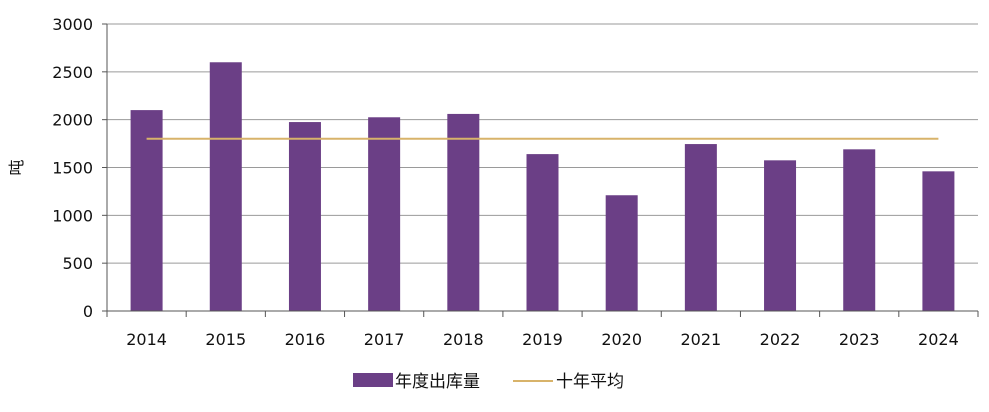  I want to click on x-tick-label: 2014, so click(146, 339).